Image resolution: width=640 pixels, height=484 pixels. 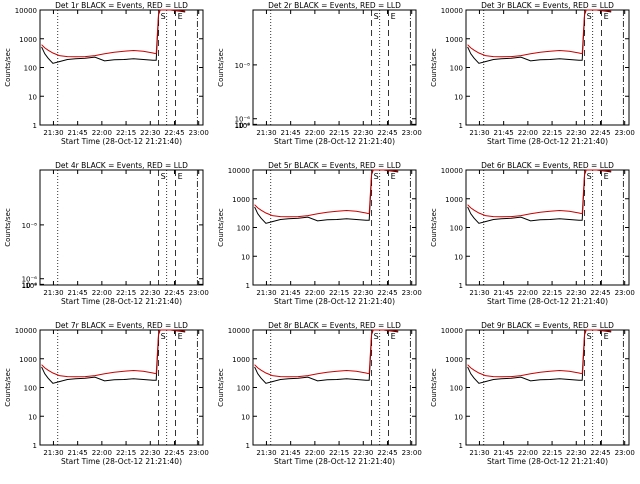 I want to click on panel-title: Det 1r BLACK = Events, RED = LLD, so click(x=121, y=5).